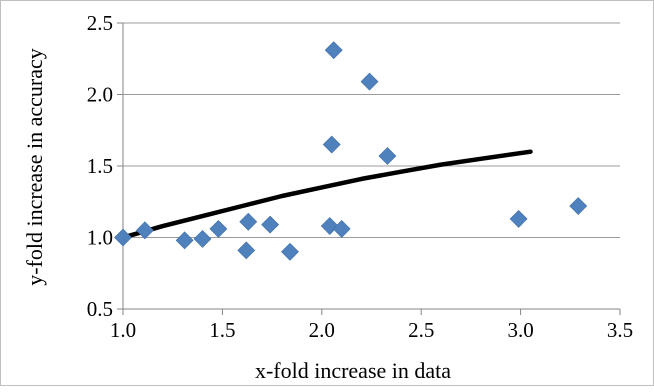 This screenshot has height=392, width=654. What do you see at coordinates (100, 95) in the screenshot?
I see `y-tick-label: 2.0` at bounding box center [100, 95].